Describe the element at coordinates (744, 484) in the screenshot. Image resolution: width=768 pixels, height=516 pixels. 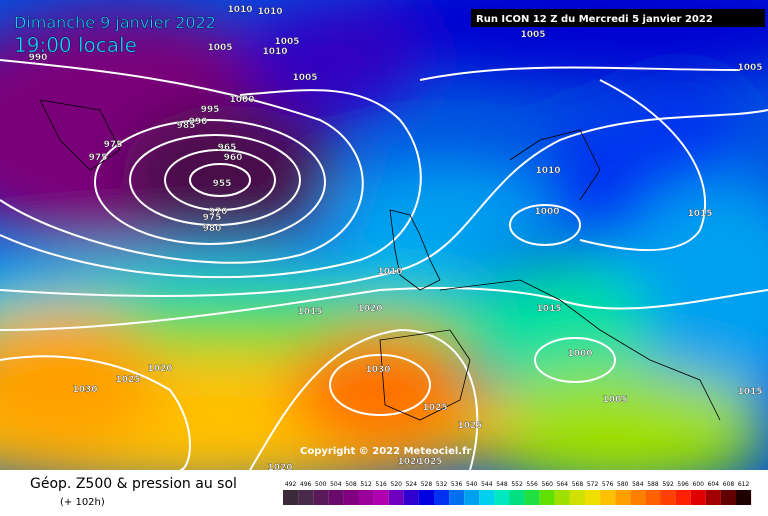
I see `scale-label: 612` at that location.